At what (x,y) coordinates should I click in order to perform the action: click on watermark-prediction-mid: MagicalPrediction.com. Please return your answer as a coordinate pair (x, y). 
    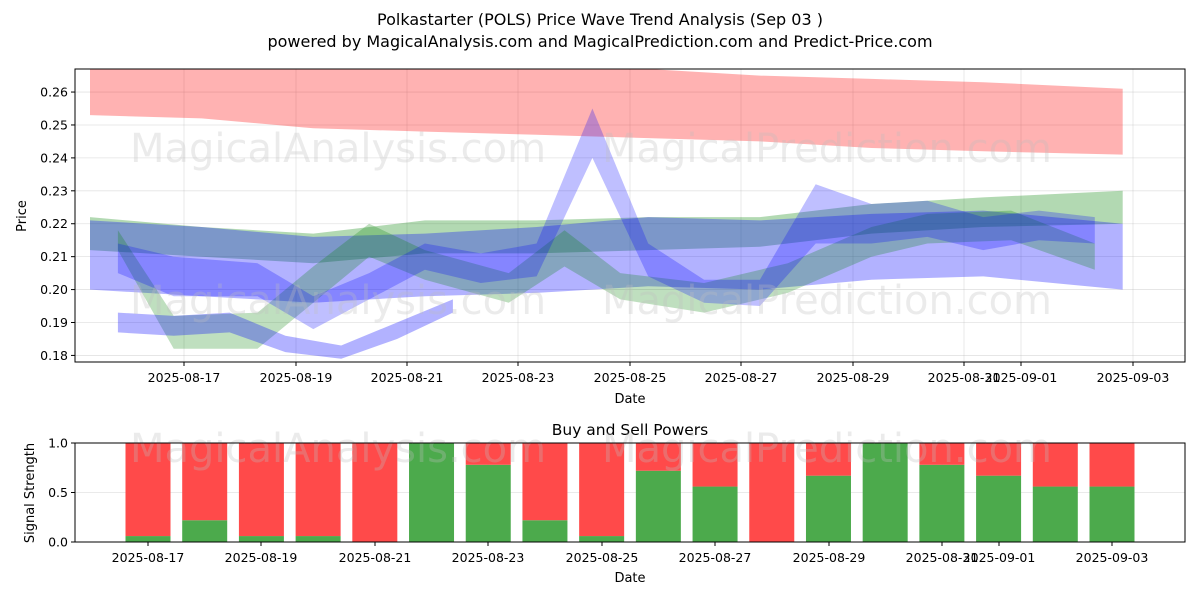
    Looking at the image, I should click on (827, 301).